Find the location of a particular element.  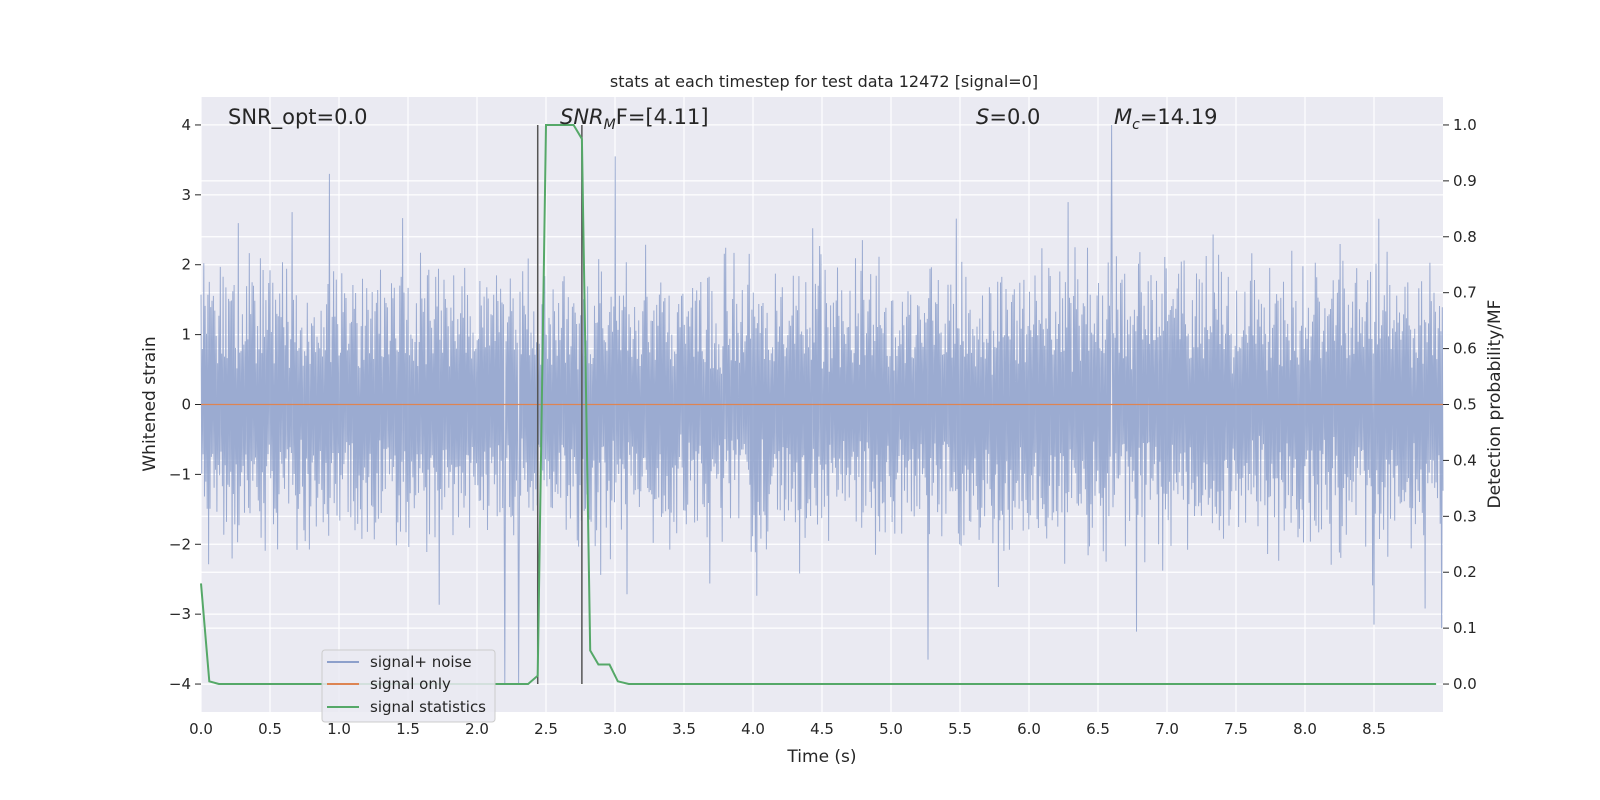

annotation-s: S=0.0 is located at coordinates (1008, 117).